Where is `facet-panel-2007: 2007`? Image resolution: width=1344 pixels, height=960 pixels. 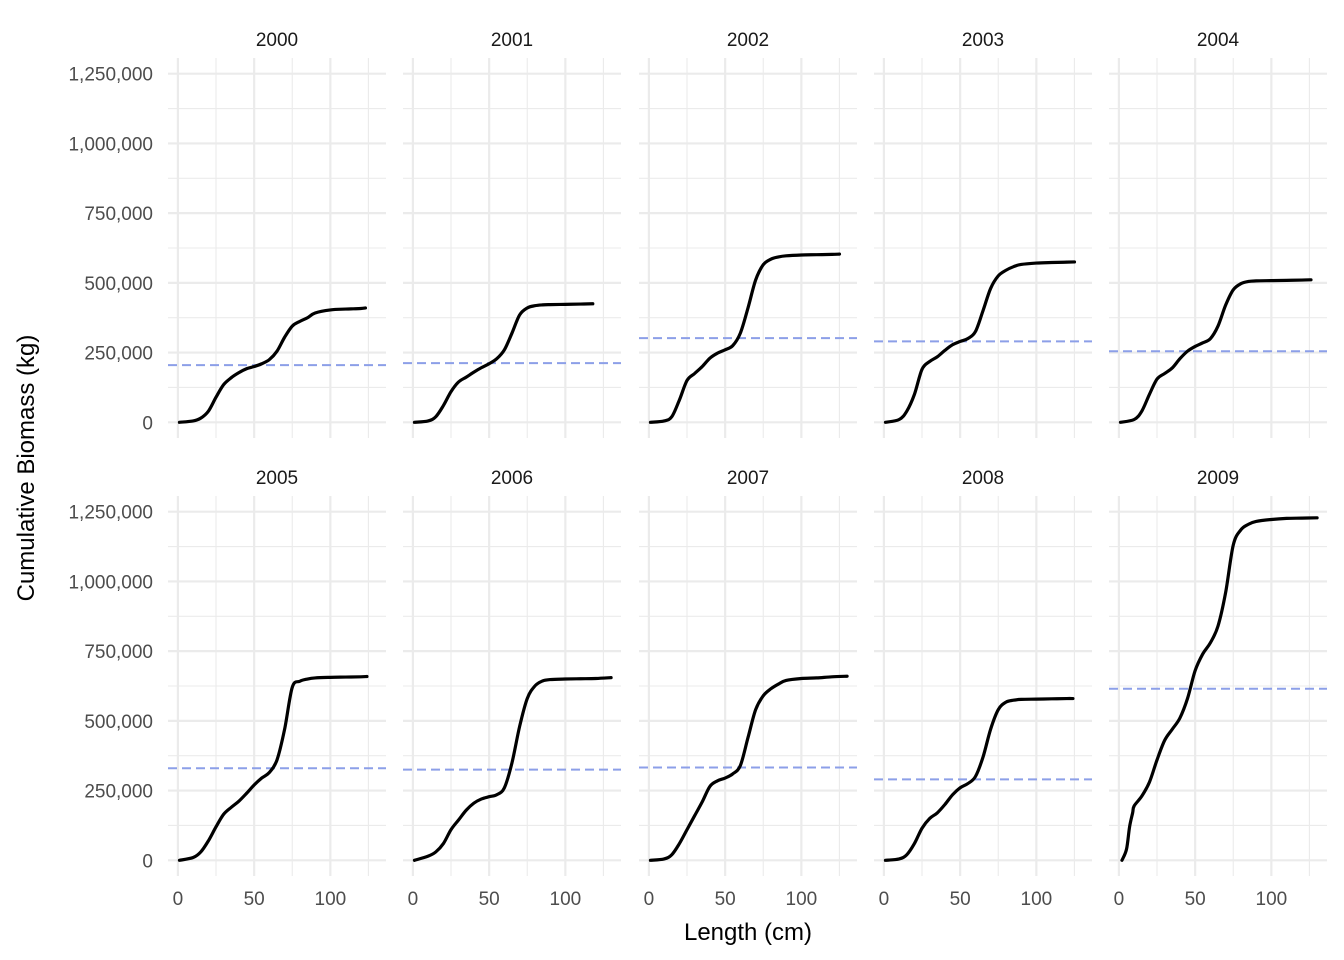
facet-panel-2007: 2007 is located at coordinates (748, 672).